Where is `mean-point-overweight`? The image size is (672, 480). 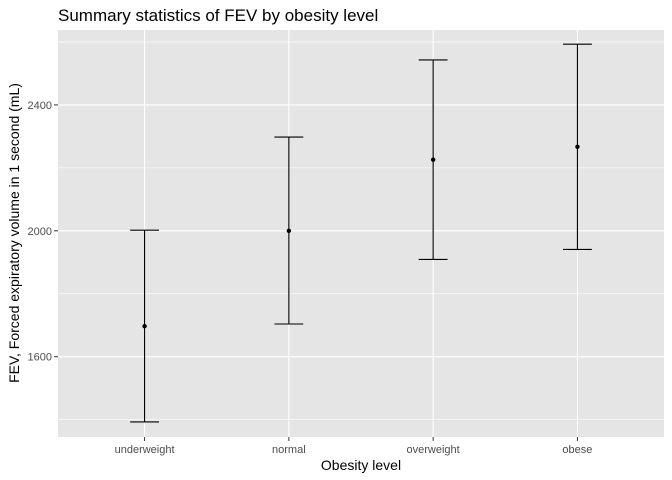 mean-point-overweight is located at coordinates (433, 159).